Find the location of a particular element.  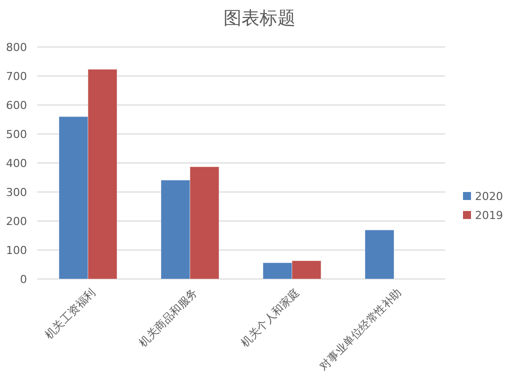

chart-title: 图表标题 is located at coordinates (260, 18).